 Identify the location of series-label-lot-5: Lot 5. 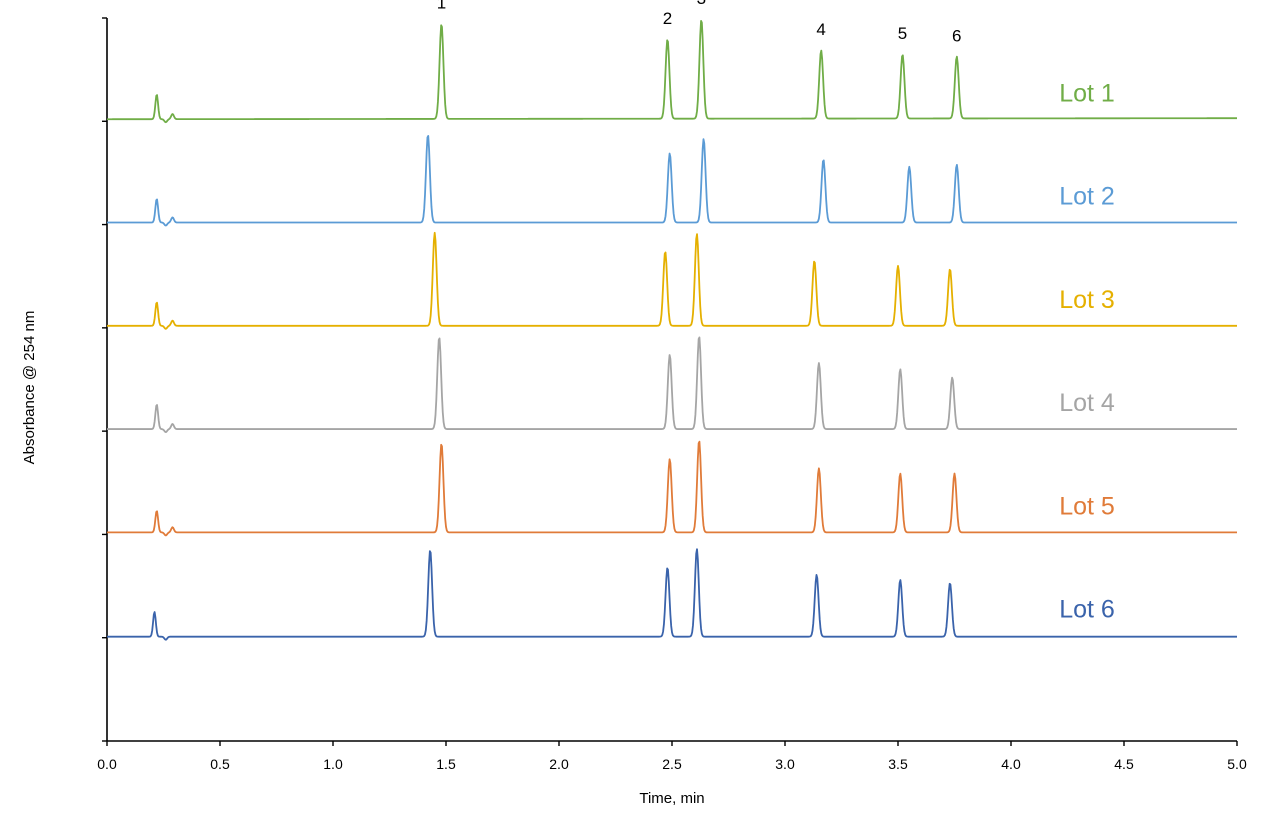
(1087, 506).